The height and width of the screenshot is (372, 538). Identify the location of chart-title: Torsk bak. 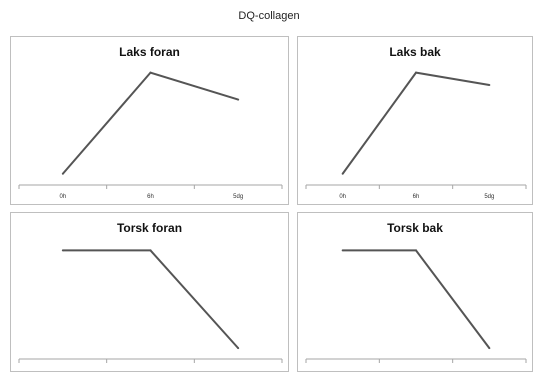
(415, 228).